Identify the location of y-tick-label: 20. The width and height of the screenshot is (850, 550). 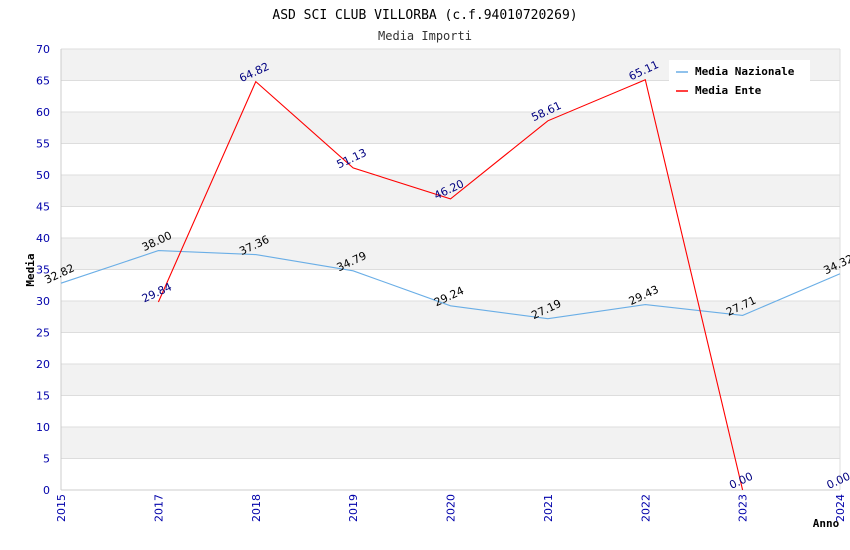
(43, 364).